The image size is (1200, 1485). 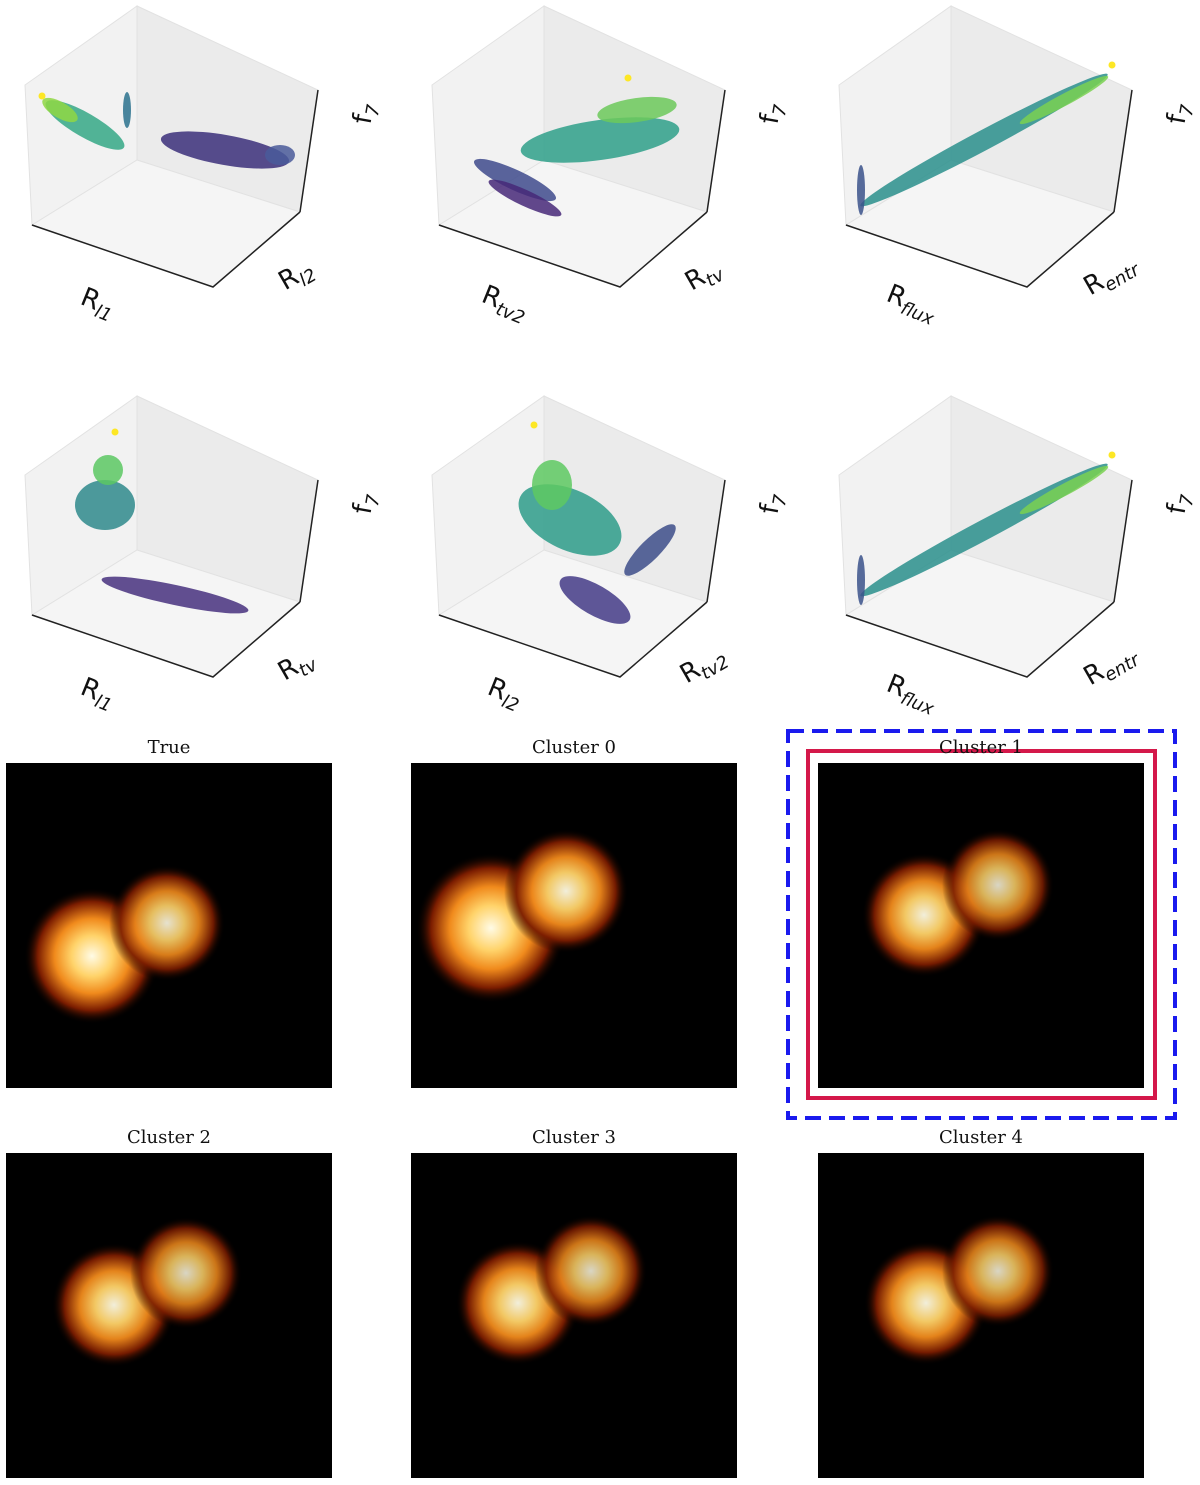 I want to click on image-title: Cluster 0, so click(x=574, y=747).